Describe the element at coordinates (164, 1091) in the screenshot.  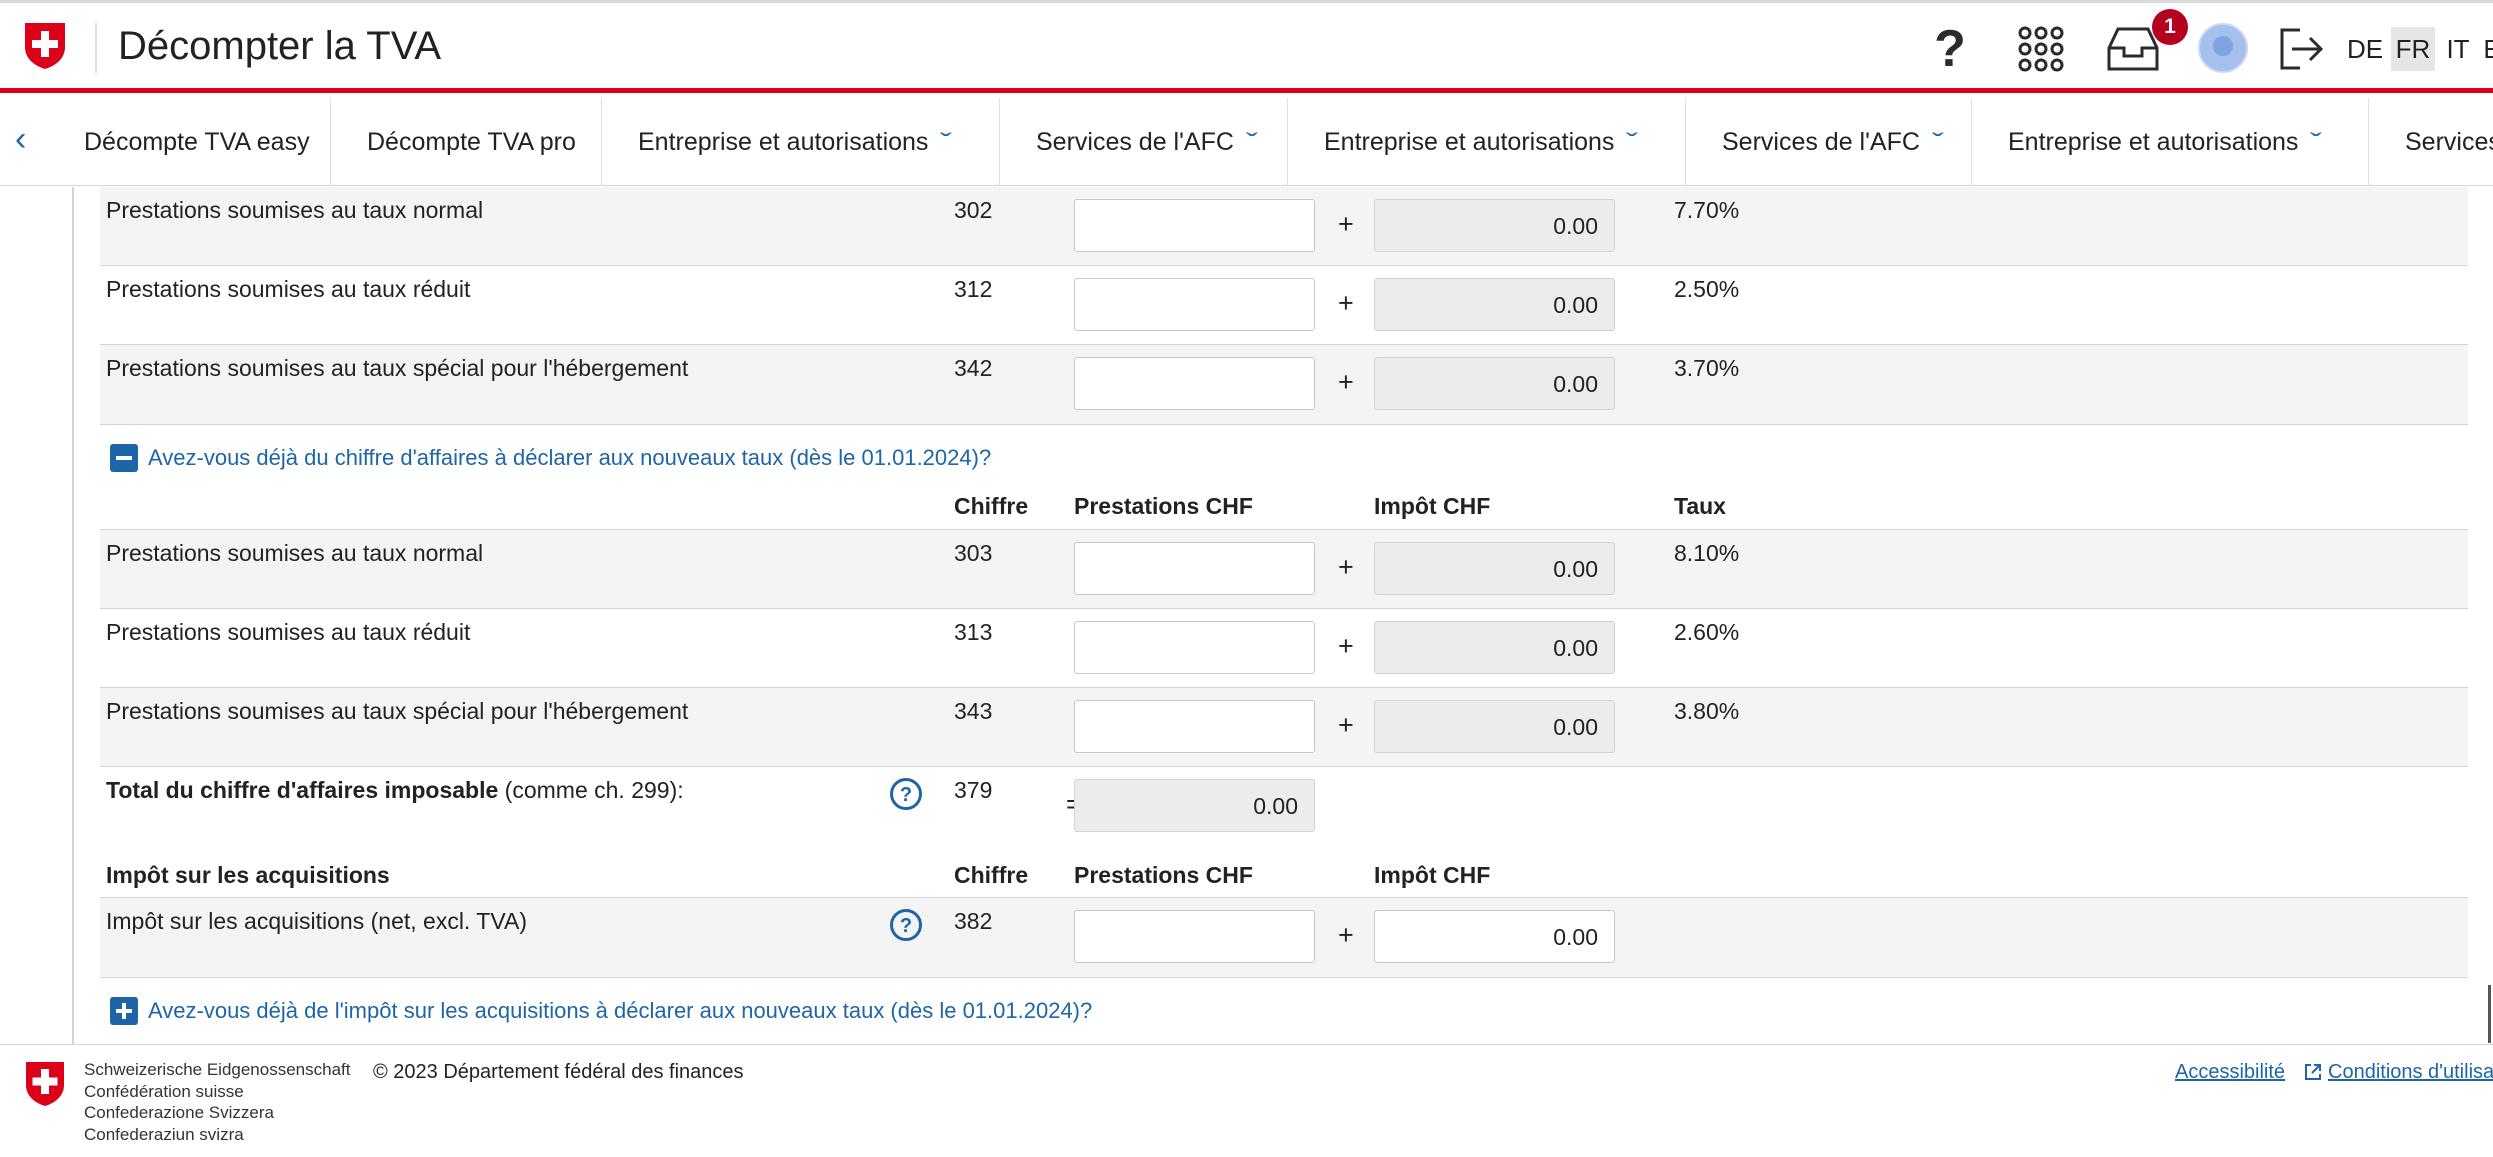
I see `confederation-name: Confédération suisse` at that location.